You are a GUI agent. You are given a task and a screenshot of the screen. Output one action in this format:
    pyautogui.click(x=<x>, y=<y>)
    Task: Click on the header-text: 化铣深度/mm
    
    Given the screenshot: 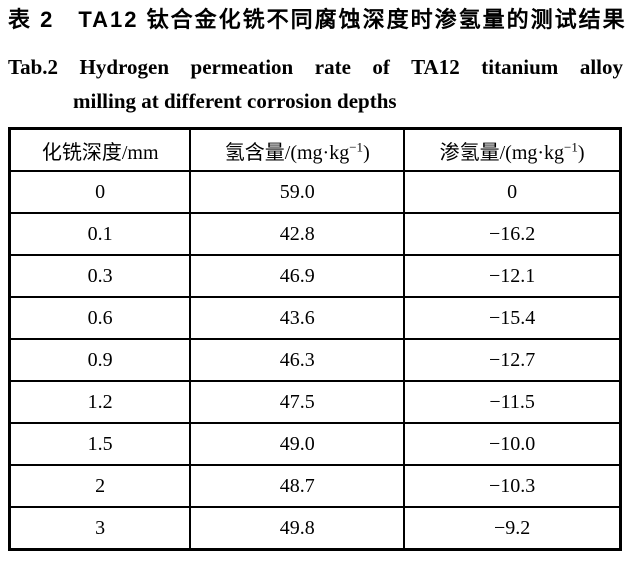 What is the action you would take?
    pyautogui.click(x=100, y=152)
    